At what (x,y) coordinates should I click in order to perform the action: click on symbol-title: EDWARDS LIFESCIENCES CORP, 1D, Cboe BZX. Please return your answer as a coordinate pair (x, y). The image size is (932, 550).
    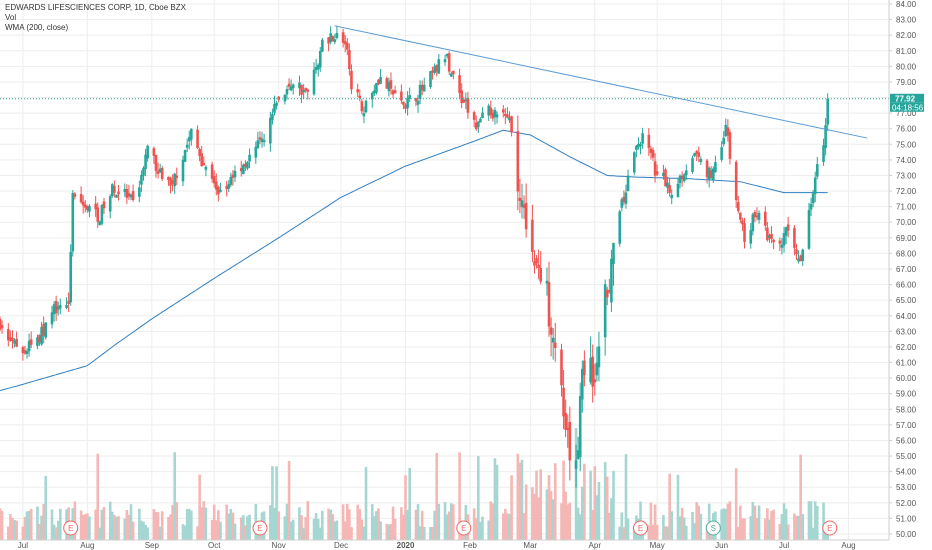
    Looking at the image, I should click on (95, 7).